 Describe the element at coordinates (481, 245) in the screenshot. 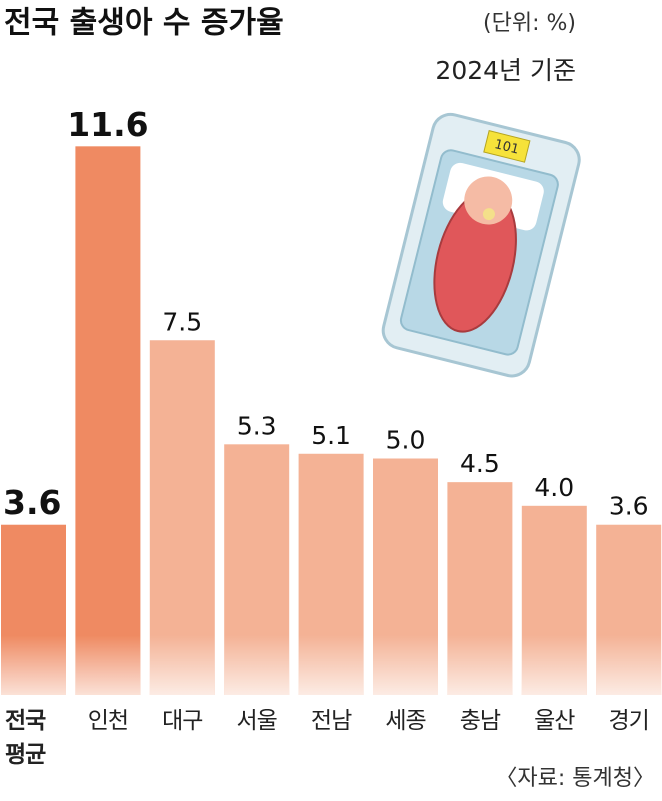

I see `crib-illustration: 101` at that location.